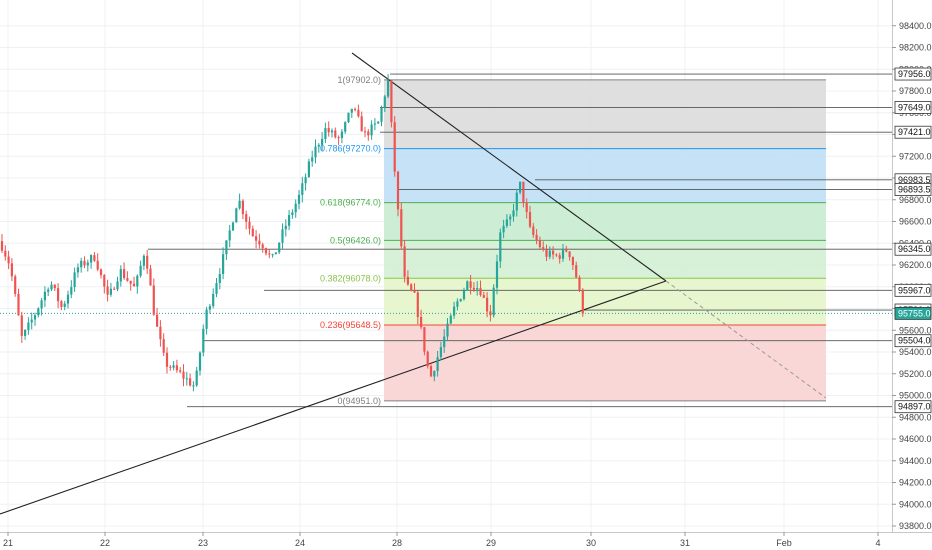 This screenshot has height=550, width=932. Describe the element at coordinates (915, 48) in the screenshot. I see `price-tick-label: 98200.0` at that location.